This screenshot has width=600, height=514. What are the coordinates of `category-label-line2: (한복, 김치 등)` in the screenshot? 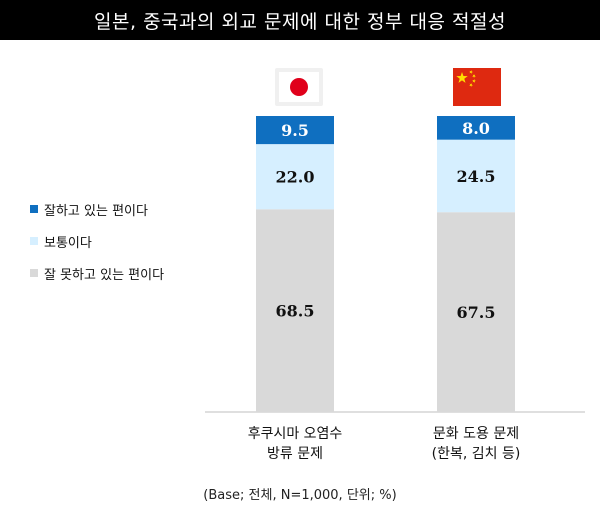 It's located at (476, 454).